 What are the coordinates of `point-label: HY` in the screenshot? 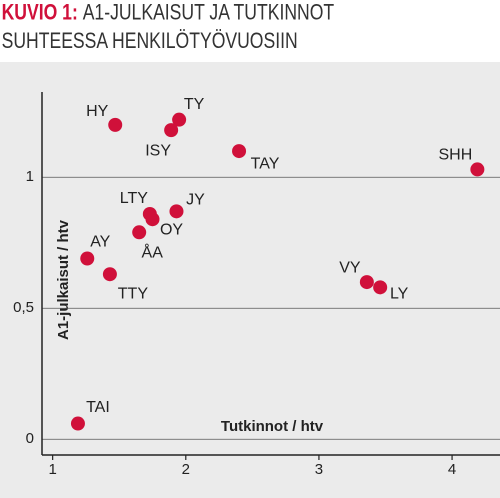 It's located at (97, 111).